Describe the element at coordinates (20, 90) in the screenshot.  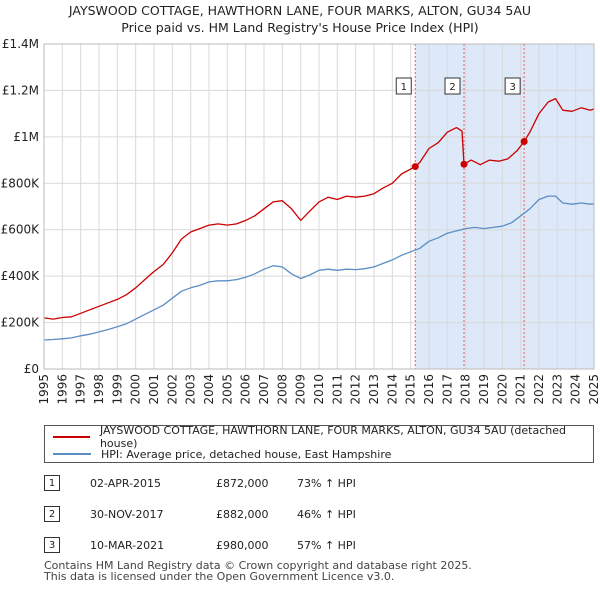
I see `y-tick-label: £1.2M` at that location.